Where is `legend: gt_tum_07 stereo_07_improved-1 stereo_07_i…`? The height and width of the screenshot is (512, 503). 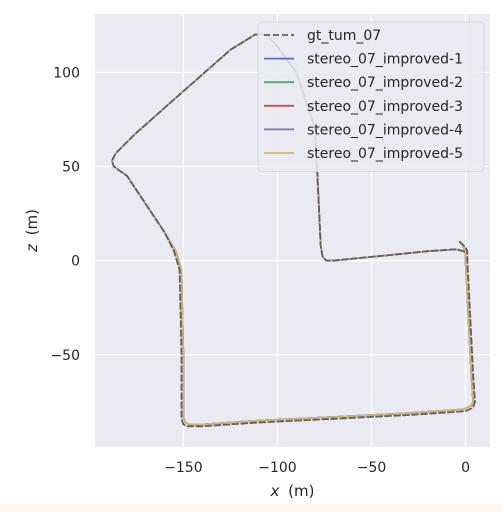 legend: gt_tum_07 stereo_07_improved-1 stereo_07_i… is located at coordinates (371, 97).